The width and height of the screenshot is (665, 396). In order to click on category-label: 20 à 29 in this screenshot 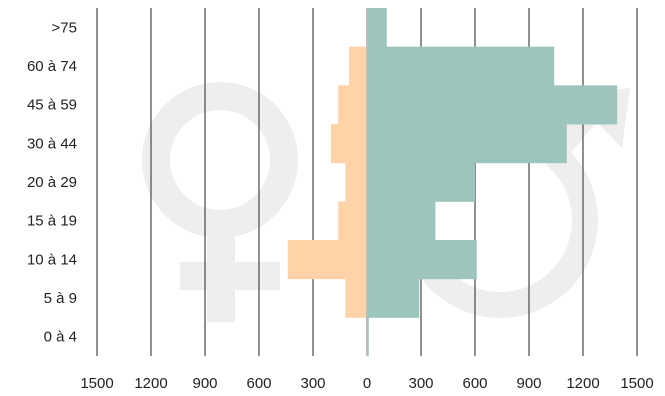, I will do `click(52, 182)`.